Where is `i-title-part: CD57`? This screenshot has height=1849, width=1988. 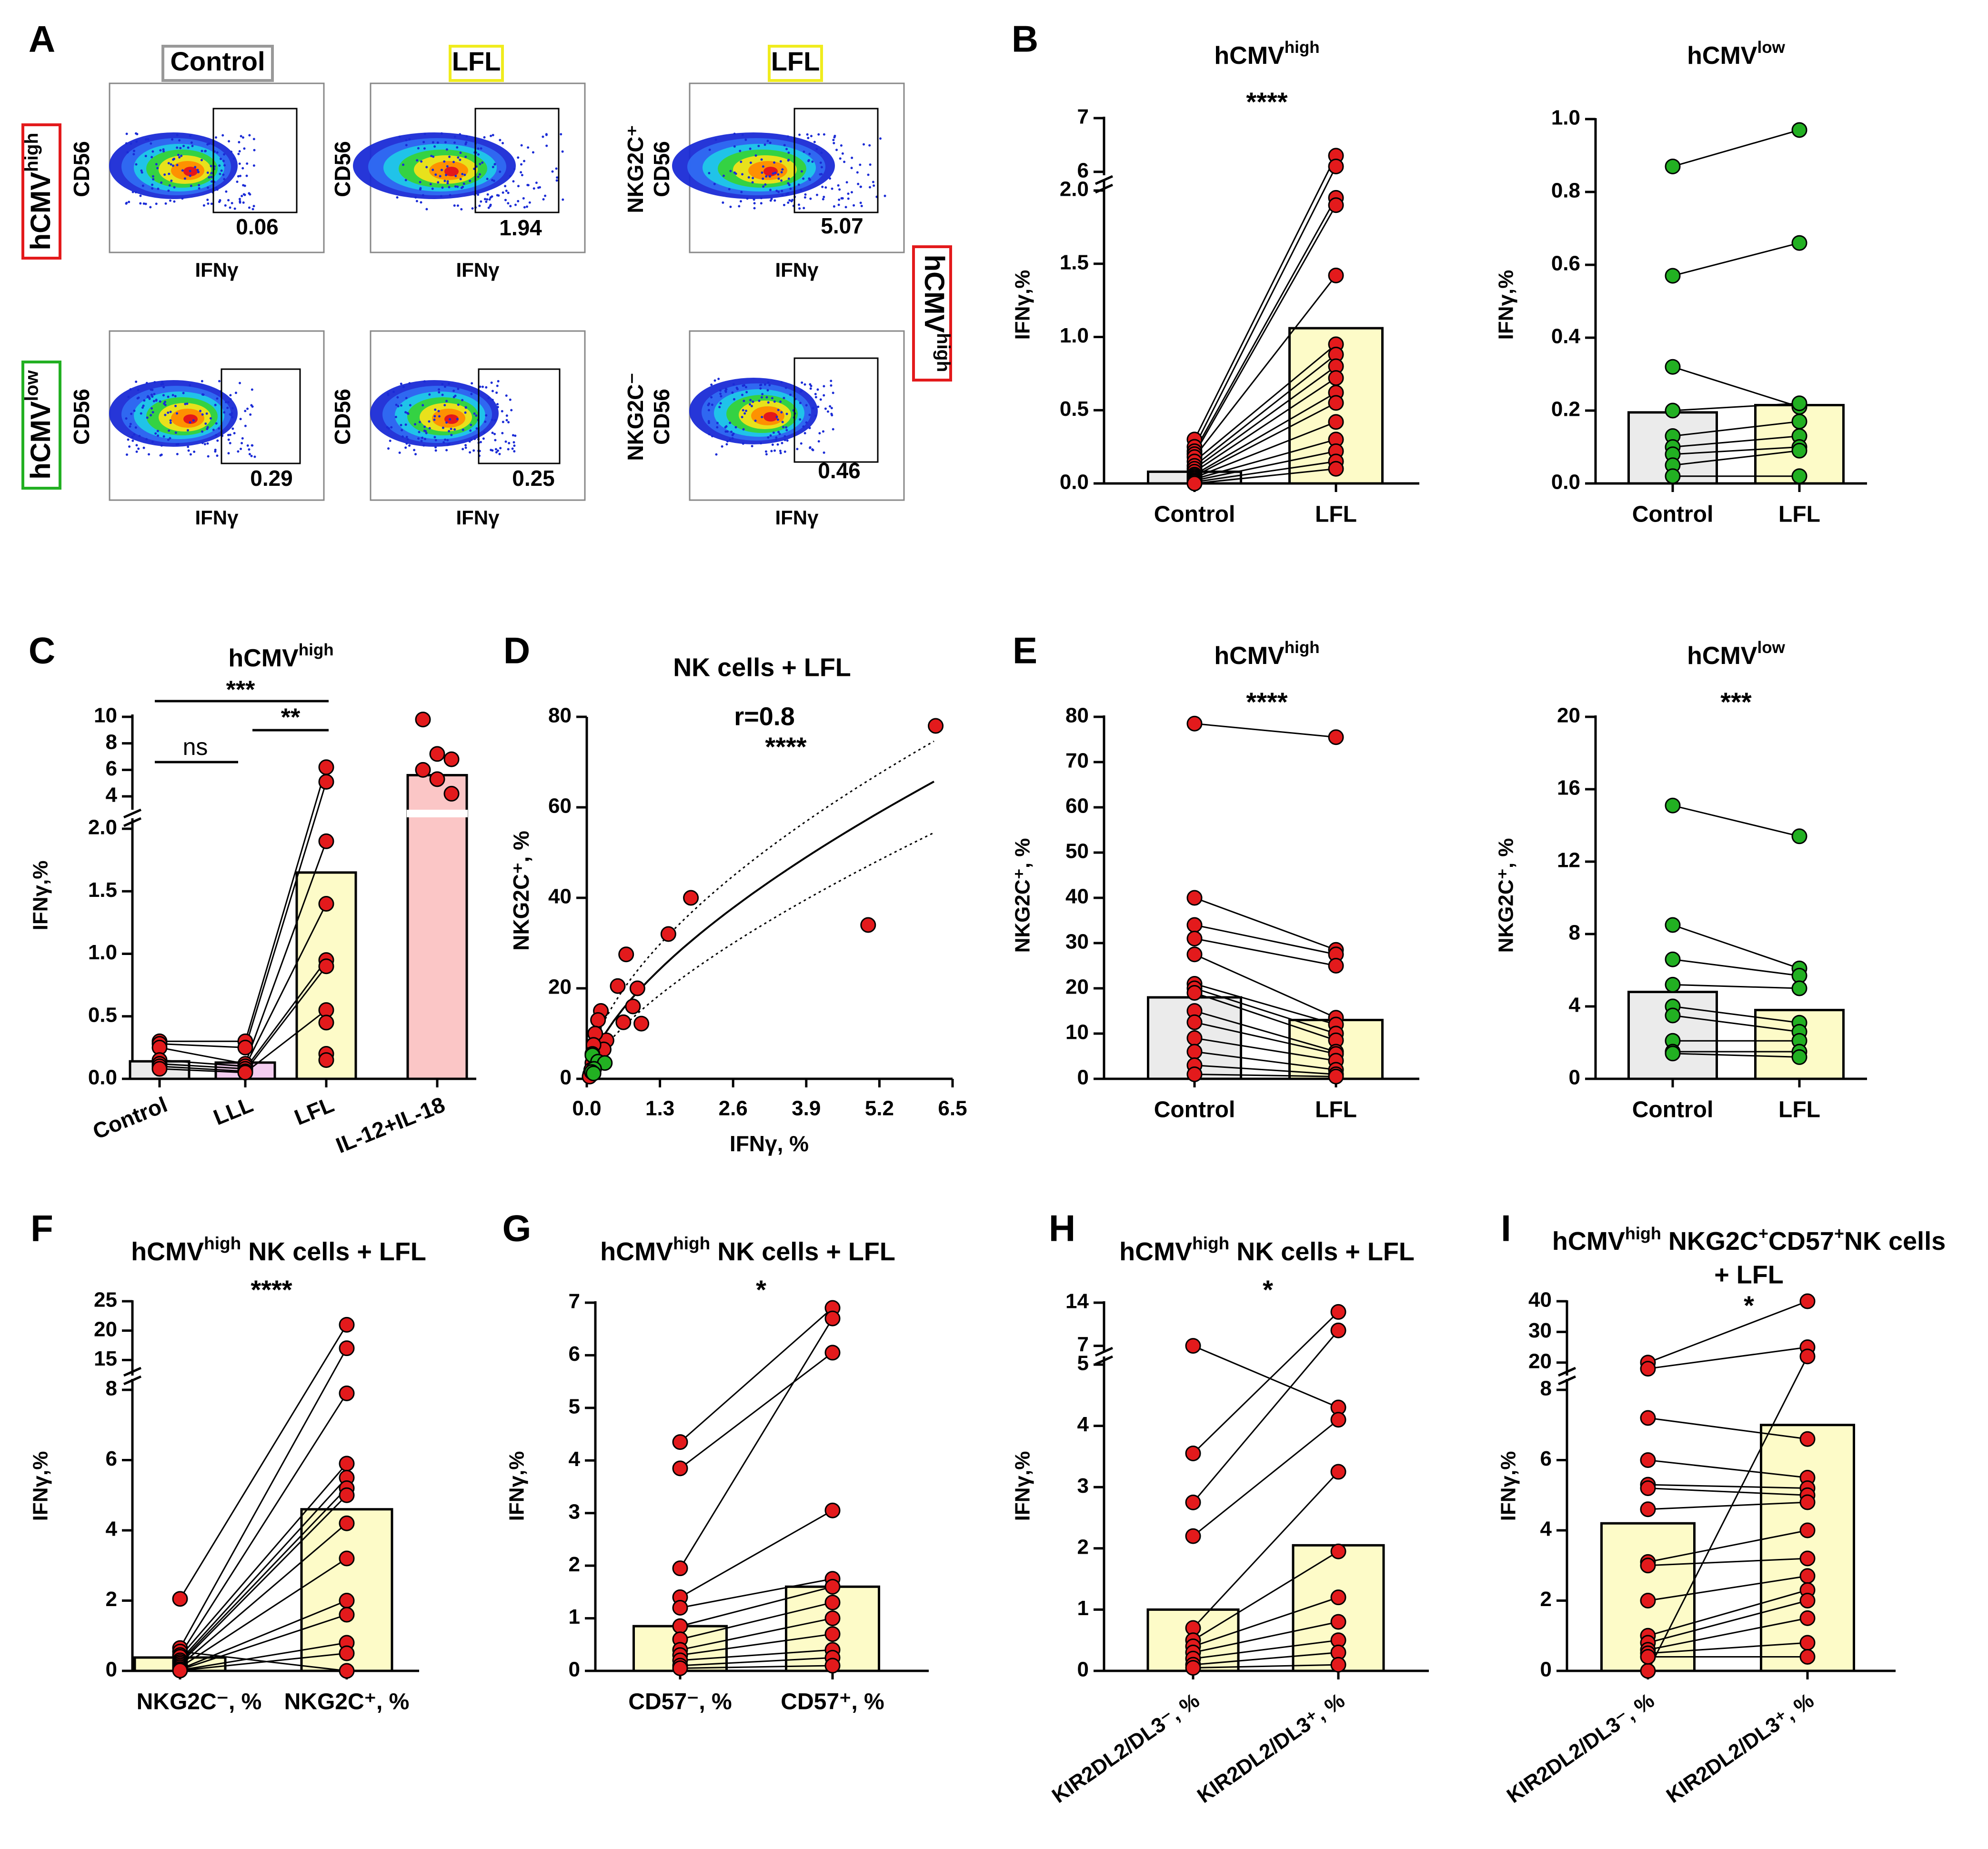
i-title-part: CD57 is located at coordinates (1801, 1241).